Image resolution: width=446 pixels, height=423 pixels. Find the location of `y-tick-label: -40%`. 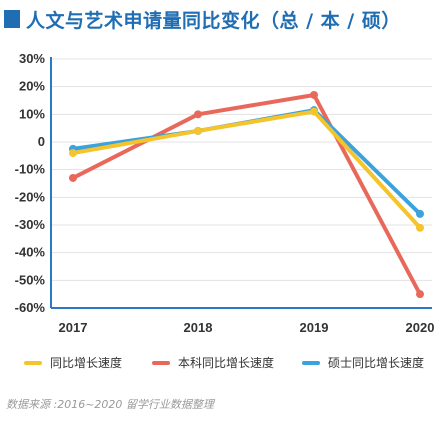

y-tick-label: -40% is located at coordinates (30, 252).